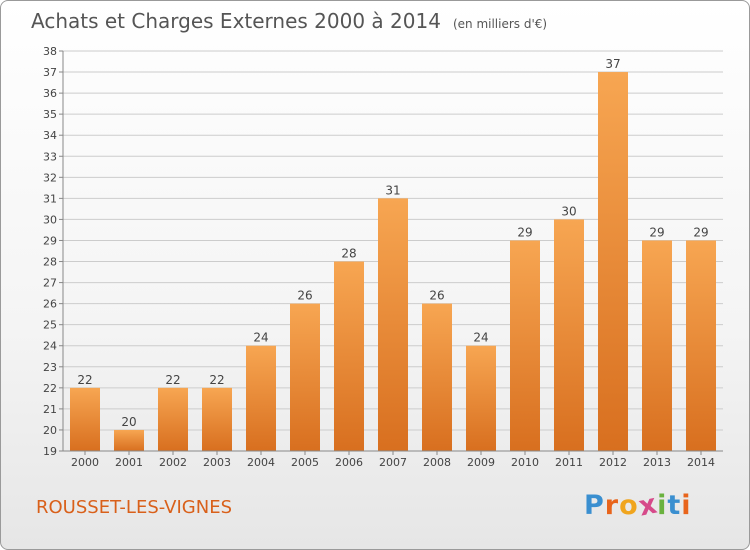 The height and width of the screenshot is (550, 750). Describe the element at coordinates (437, 377) in the screenshot. I see `bar-2008` at that location.